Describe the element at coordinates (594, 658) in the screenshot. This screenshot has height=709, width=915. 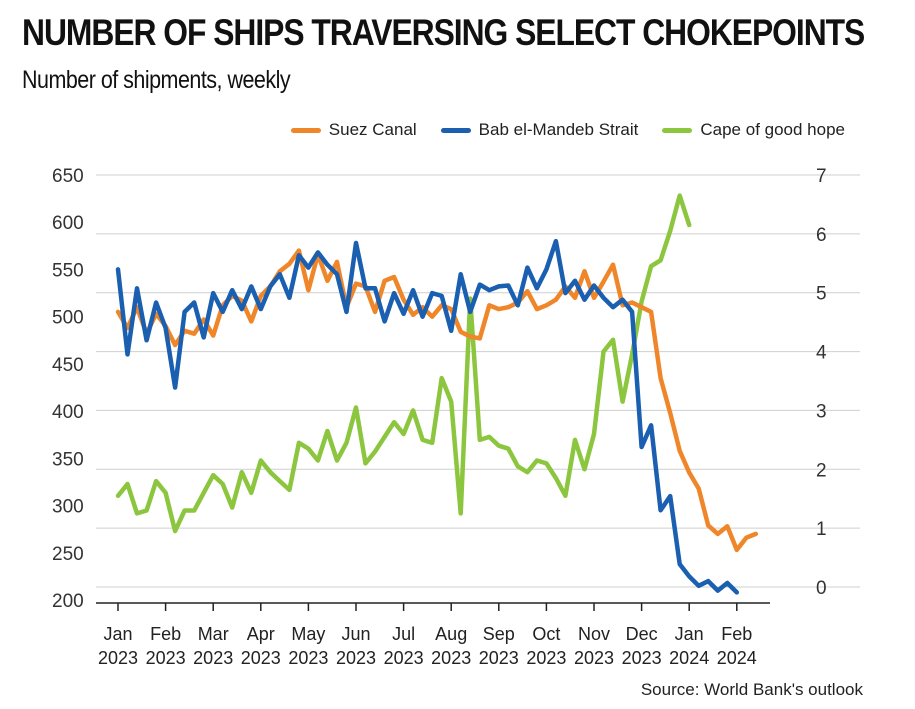
I see `x-tick-year-nov-2023: 2023` at that location.